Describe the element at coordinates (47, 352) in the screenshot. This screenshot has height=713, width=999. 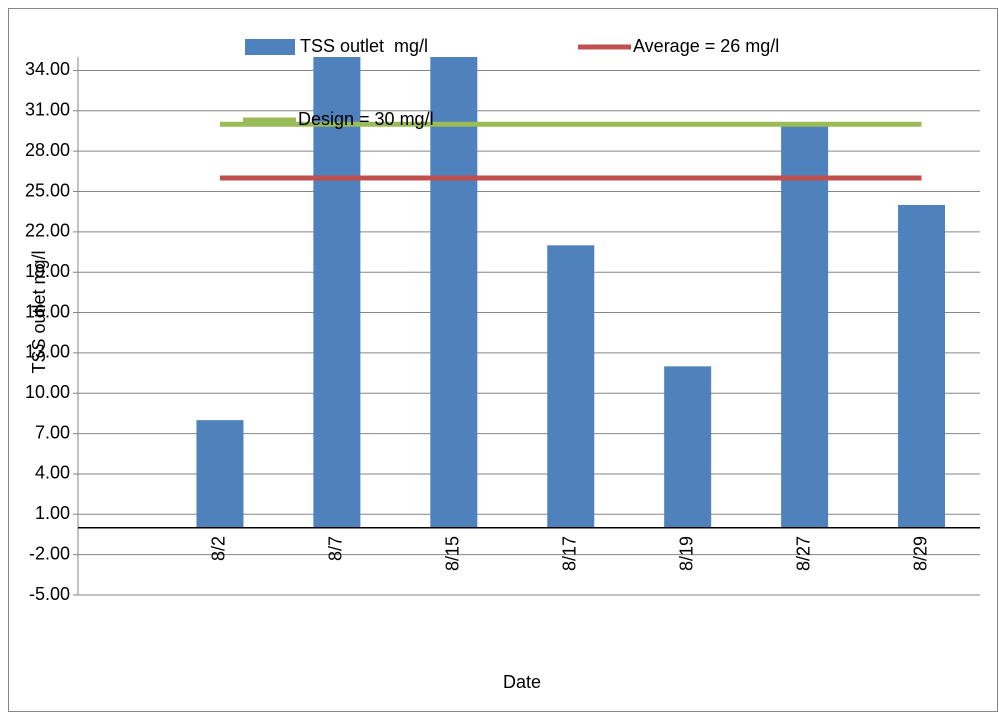
I see `y-tick-label: 13.00` at that location.